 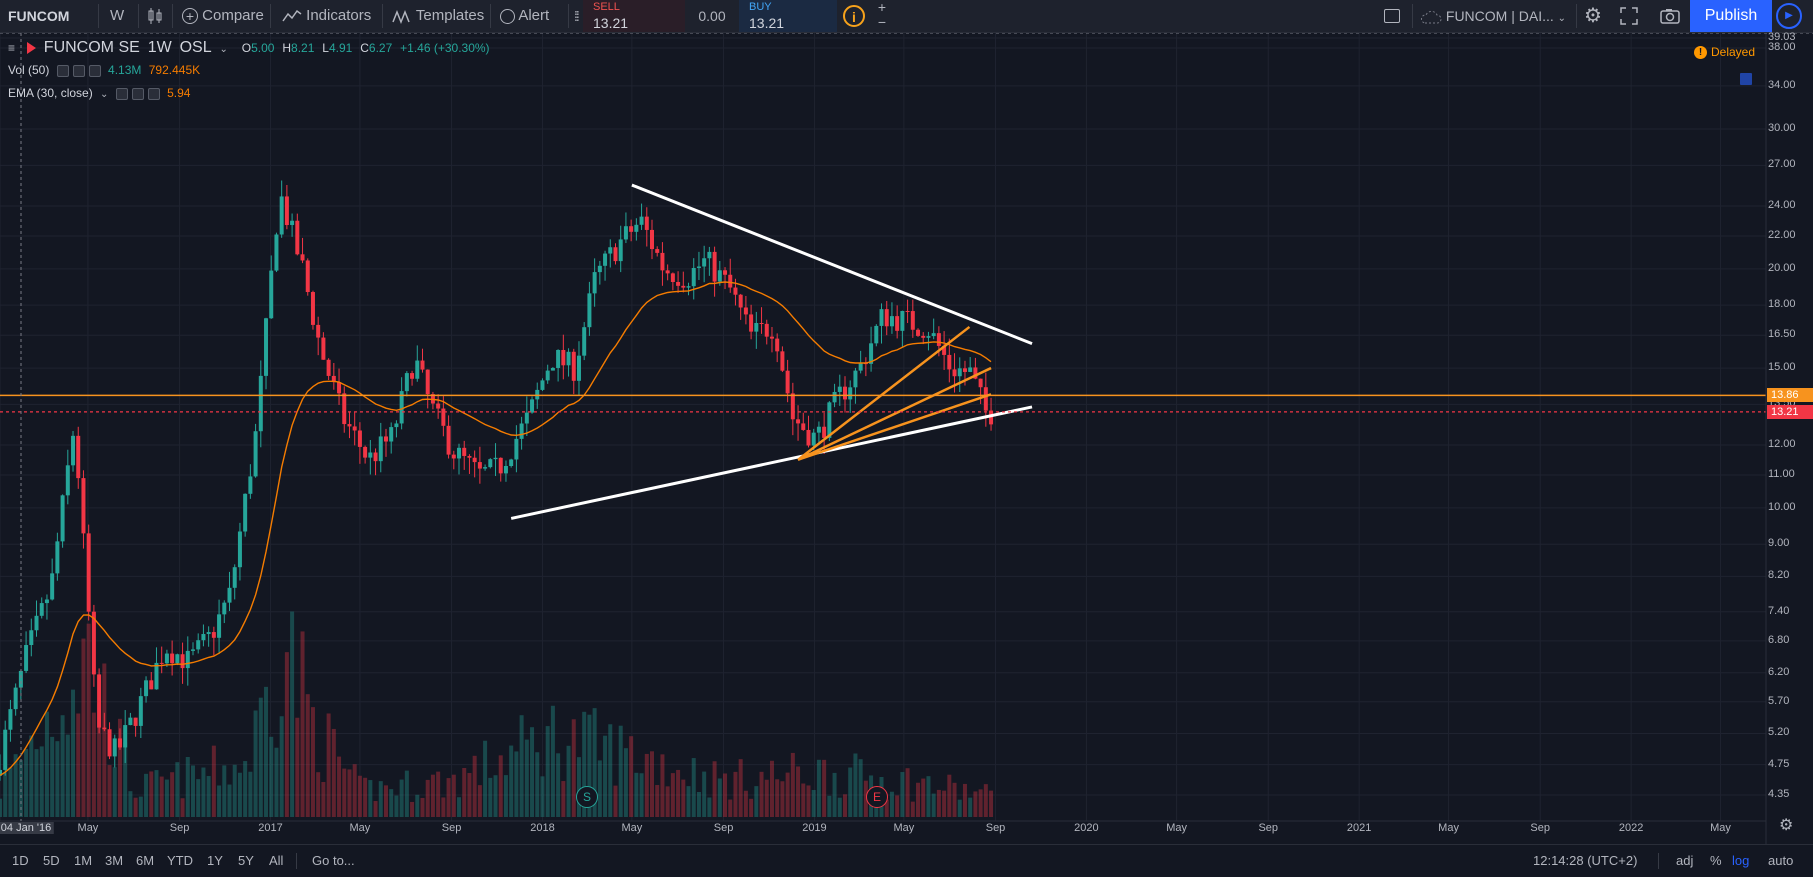 I want to click on range-button-all: All, so click(x=276, y=860).